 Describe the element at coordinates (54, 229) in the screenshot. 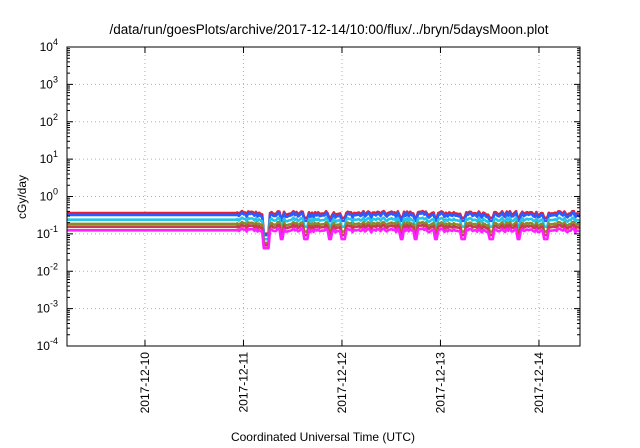

I see `y-tick-exponent: -1` at that location.